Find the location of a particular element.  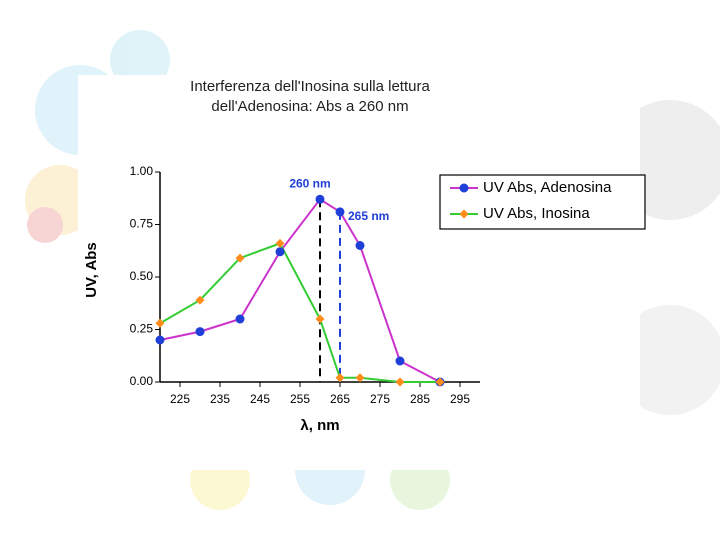

x-tick-label: 295 is located at coordinates (460, 399).